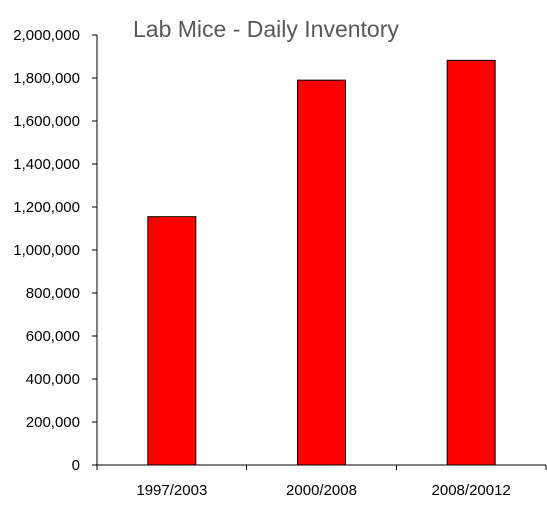 This screenshot has height=510, width=547. What do you see at coordinates (53, 293) in the screenshot?
I see `y-tick-label: 800,000` at bounding box center [53, 293].